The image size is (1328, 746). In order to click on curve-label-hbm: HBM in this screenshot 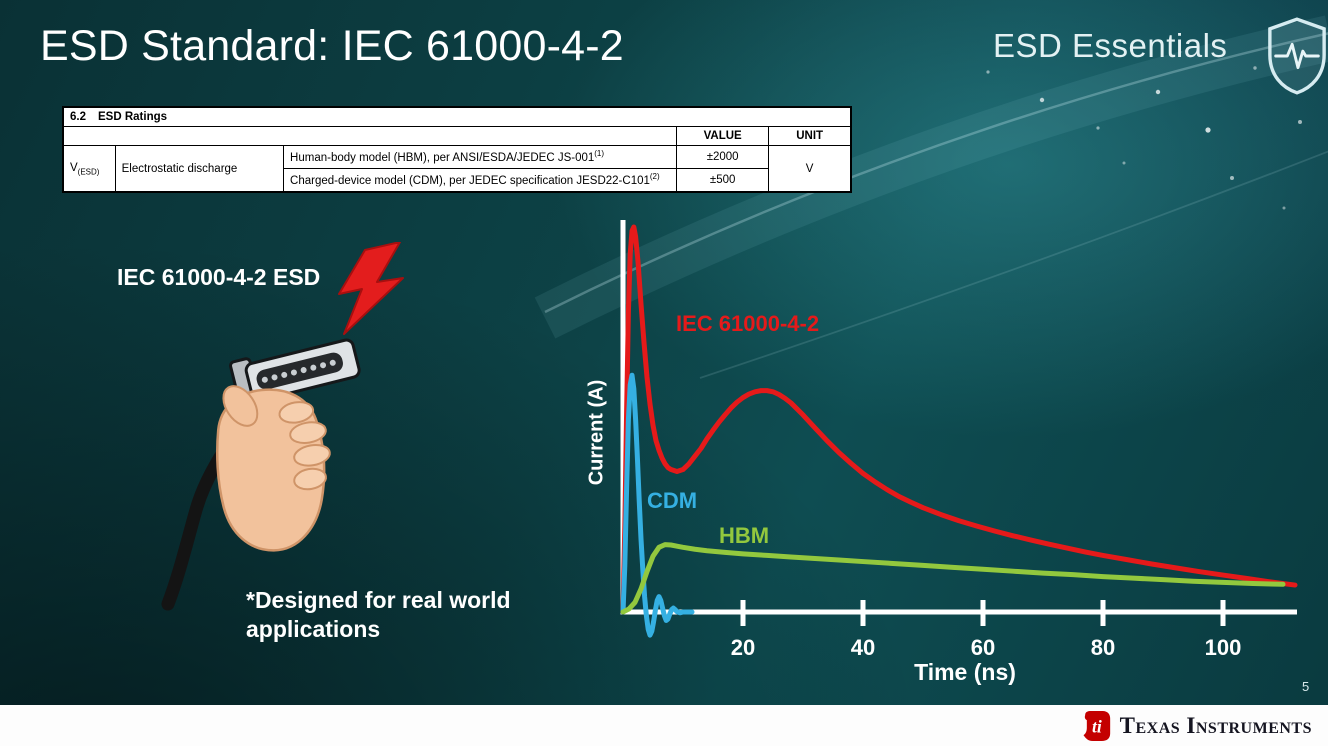, I will do `click(744, 535)`.